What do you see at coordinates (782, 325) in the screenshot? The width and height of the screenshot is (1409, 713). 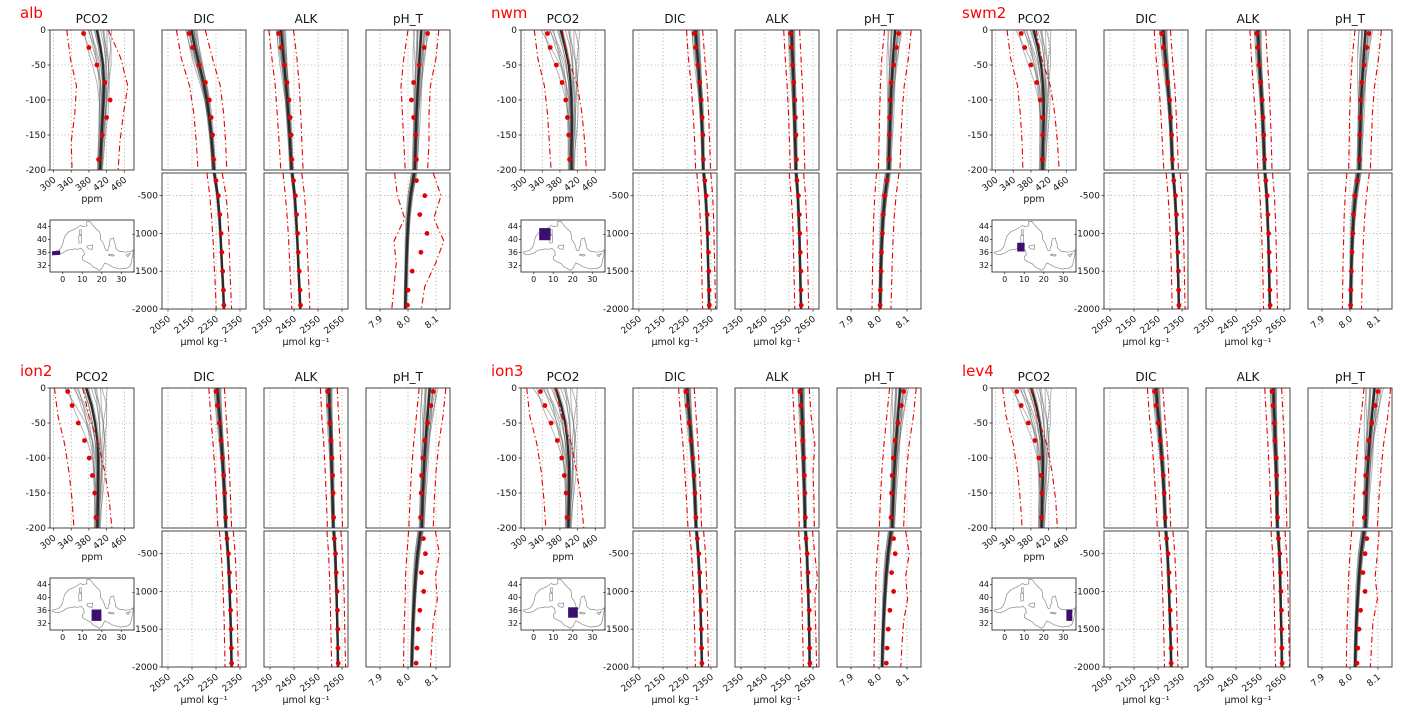 I see `svg-text: 2550` at bounding box center [782, 325].